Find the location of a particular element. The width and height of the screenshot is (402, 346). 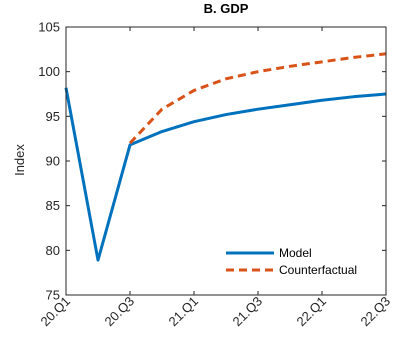

chart-title: B. GDP is located at coordinates (226, 8).